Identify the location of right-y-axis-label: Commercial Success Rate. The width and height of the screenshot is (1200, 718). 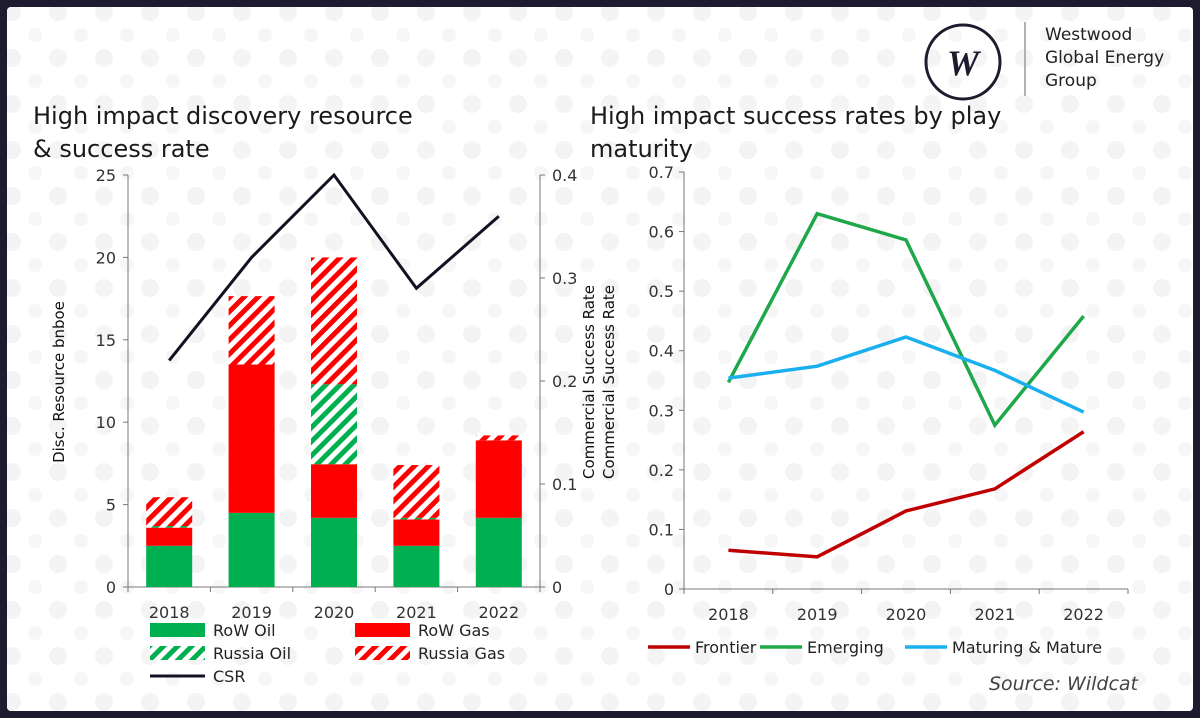
(609, 382).